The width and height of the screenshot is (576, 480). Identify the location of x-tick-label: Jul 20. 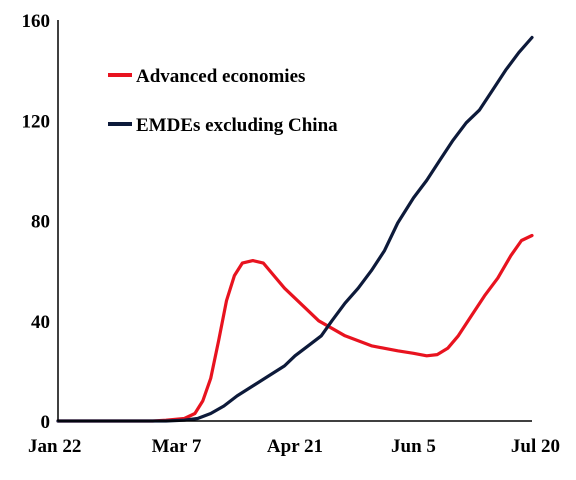
(535, 446).